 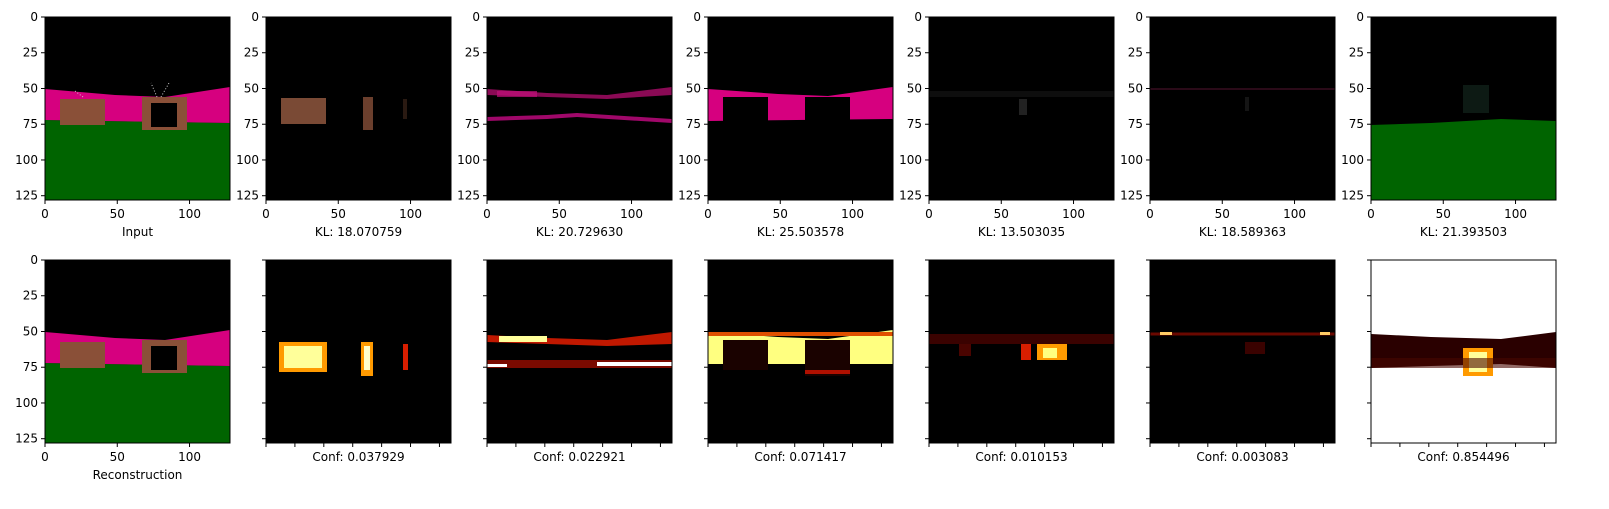 What do you see at coordinates (358, 457) in the screenshot?
I see `panel-caption: Conf: 0.037929` at bounding box center [358, 457].